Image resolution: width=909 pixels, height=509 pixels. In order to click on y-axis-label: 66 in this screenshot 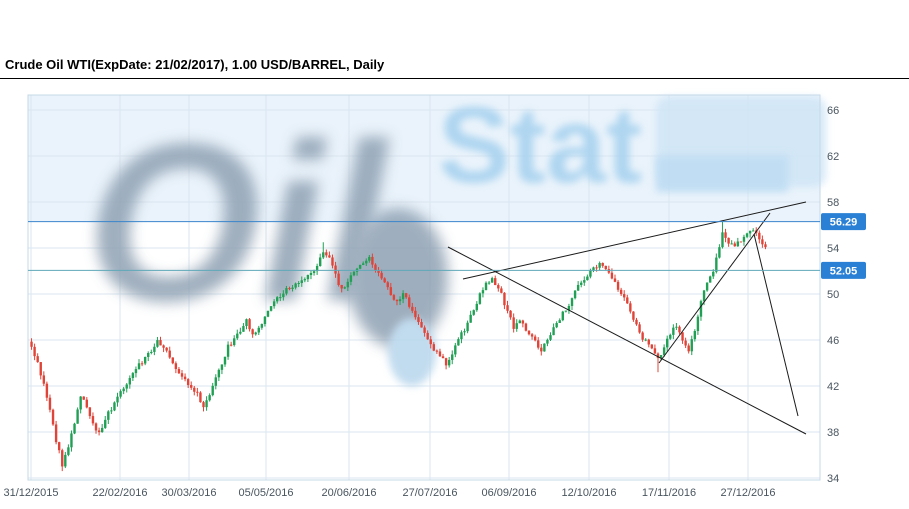, I will do `click(833, 111)`.